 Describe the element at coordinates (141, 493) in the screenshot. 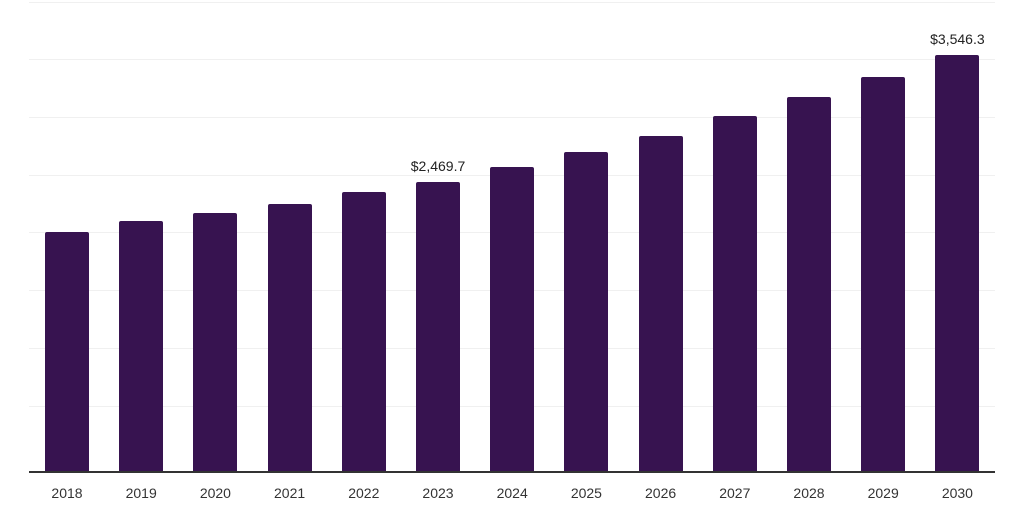

I see `x-tick-label: 2019` at that location.